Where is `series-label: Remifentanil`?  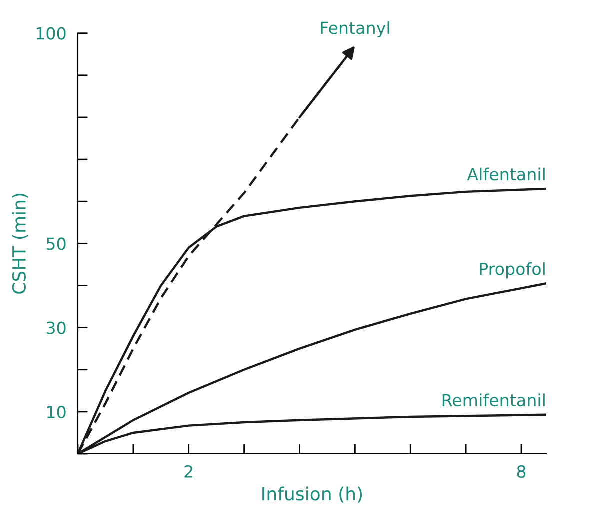 series-label: Remifentanil is located at coordinates (493, 400).